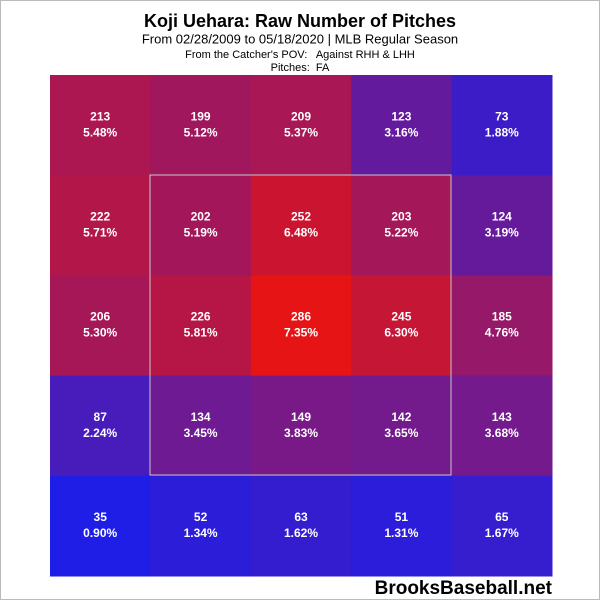 The width and height of the screenshot is (600, 605). Describe the element at coordinates (502, 216) in the screenshot. I see `count-label: 124` at that location.